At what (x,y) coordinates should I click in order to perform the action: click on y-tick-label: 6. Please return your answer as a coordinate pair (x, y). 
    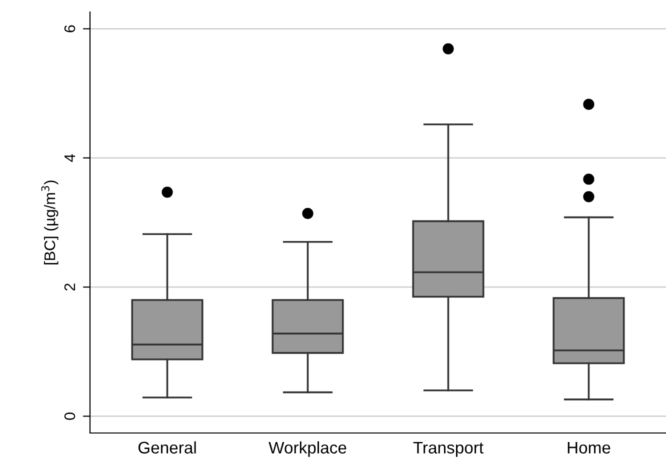
    Looking at the image, I should click on (70, 28).